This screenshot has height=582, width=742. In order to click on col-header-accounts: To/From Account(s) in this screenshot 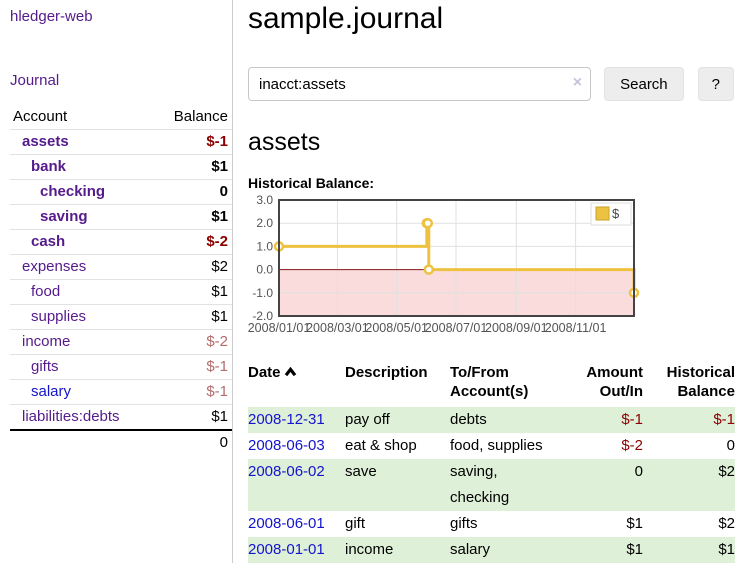, I will do `click(503, 385)`.